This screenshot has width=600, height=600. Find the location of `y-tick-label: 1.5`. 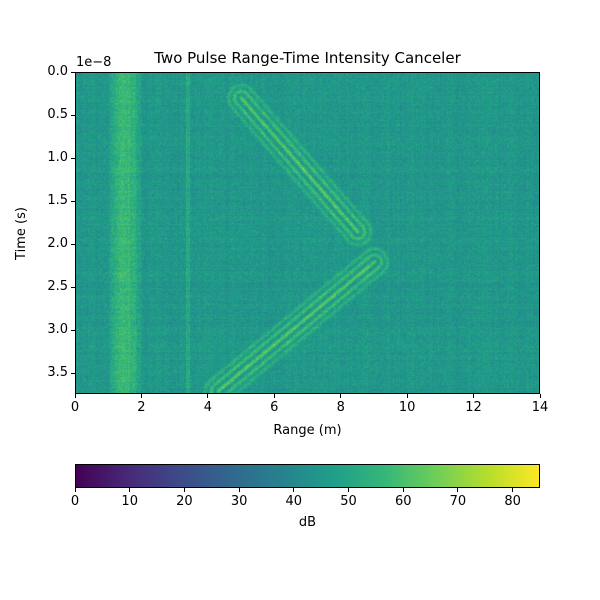

y-tick-label: 1.5 is located at coordinates (57, 201).